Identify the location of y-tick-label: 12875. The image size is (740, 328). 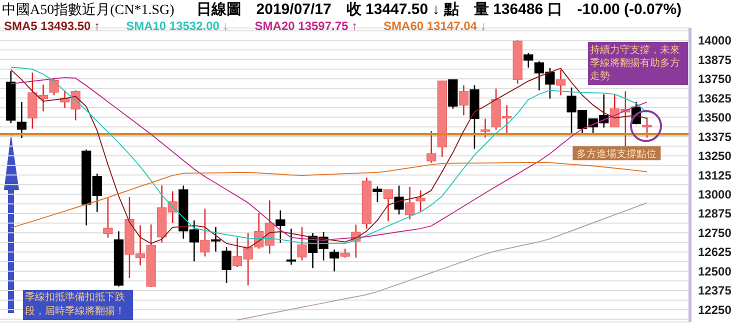
(715, 213).